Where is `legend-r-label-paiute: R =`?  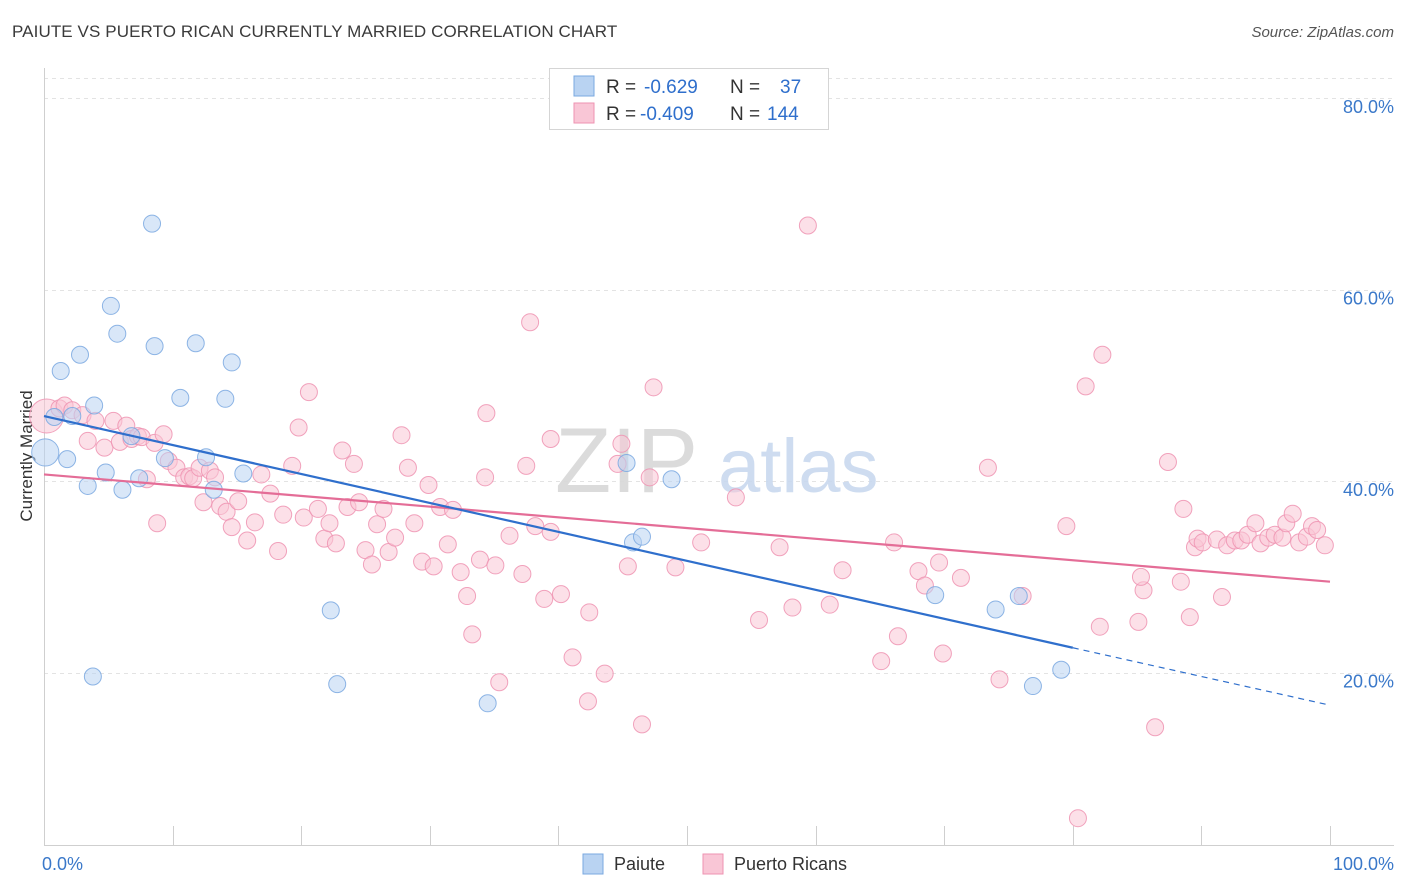 legend-r-label-paiute: R = is located at coordinates (621, 87).